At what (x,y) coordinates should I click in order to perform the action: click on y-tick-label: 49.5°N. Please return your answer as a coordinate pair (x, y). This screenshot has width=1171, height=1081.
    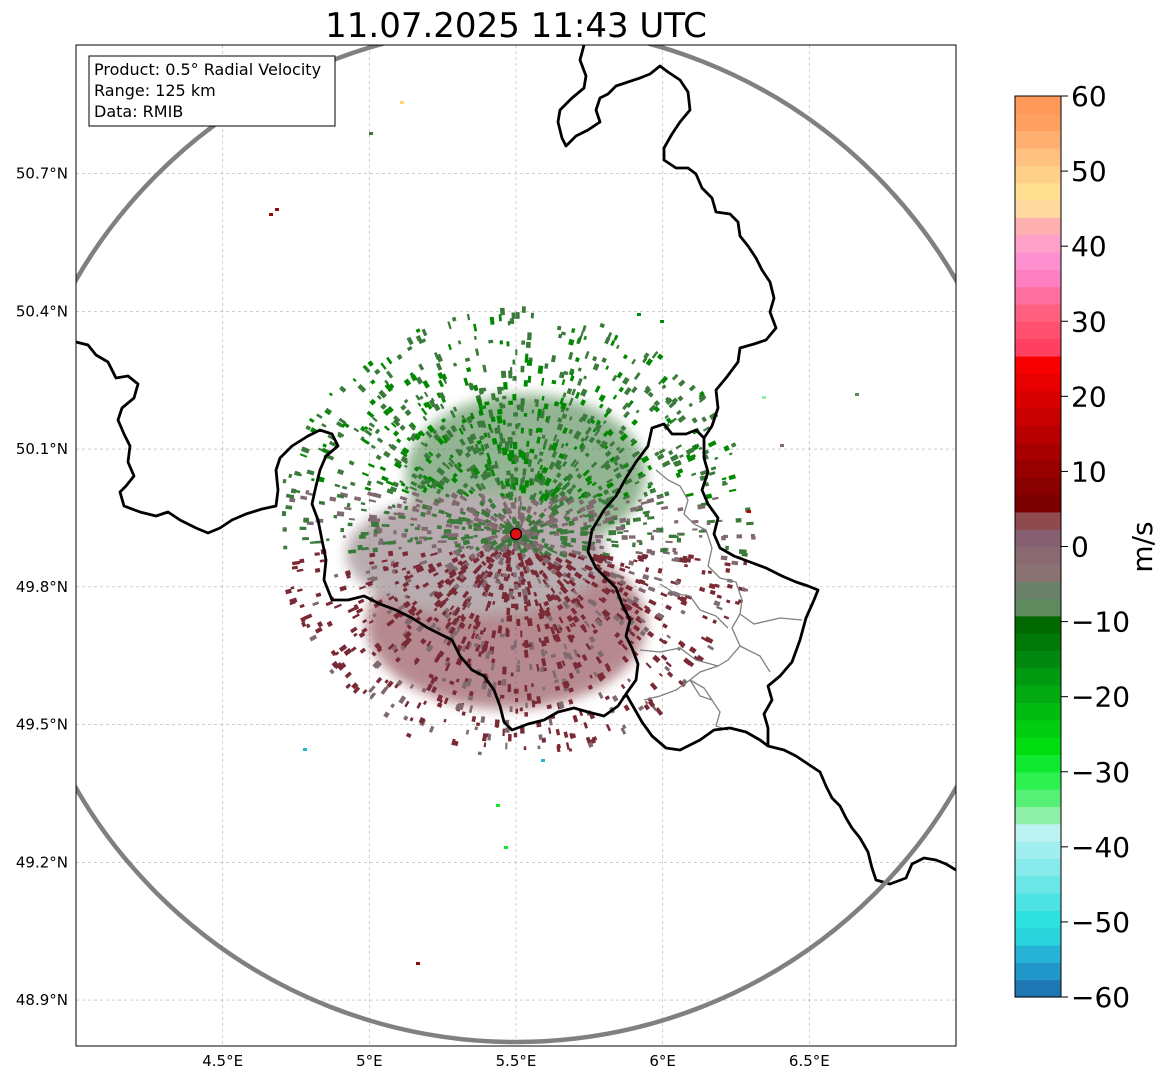
    Looking at the image, I should click on (42, 725).